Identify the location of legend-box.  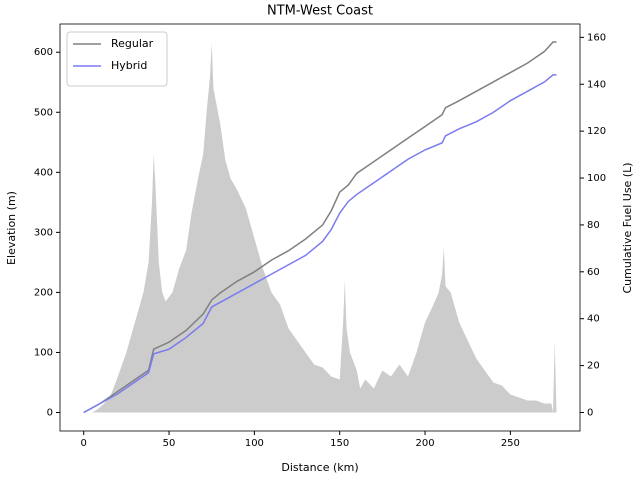
(117, 59).